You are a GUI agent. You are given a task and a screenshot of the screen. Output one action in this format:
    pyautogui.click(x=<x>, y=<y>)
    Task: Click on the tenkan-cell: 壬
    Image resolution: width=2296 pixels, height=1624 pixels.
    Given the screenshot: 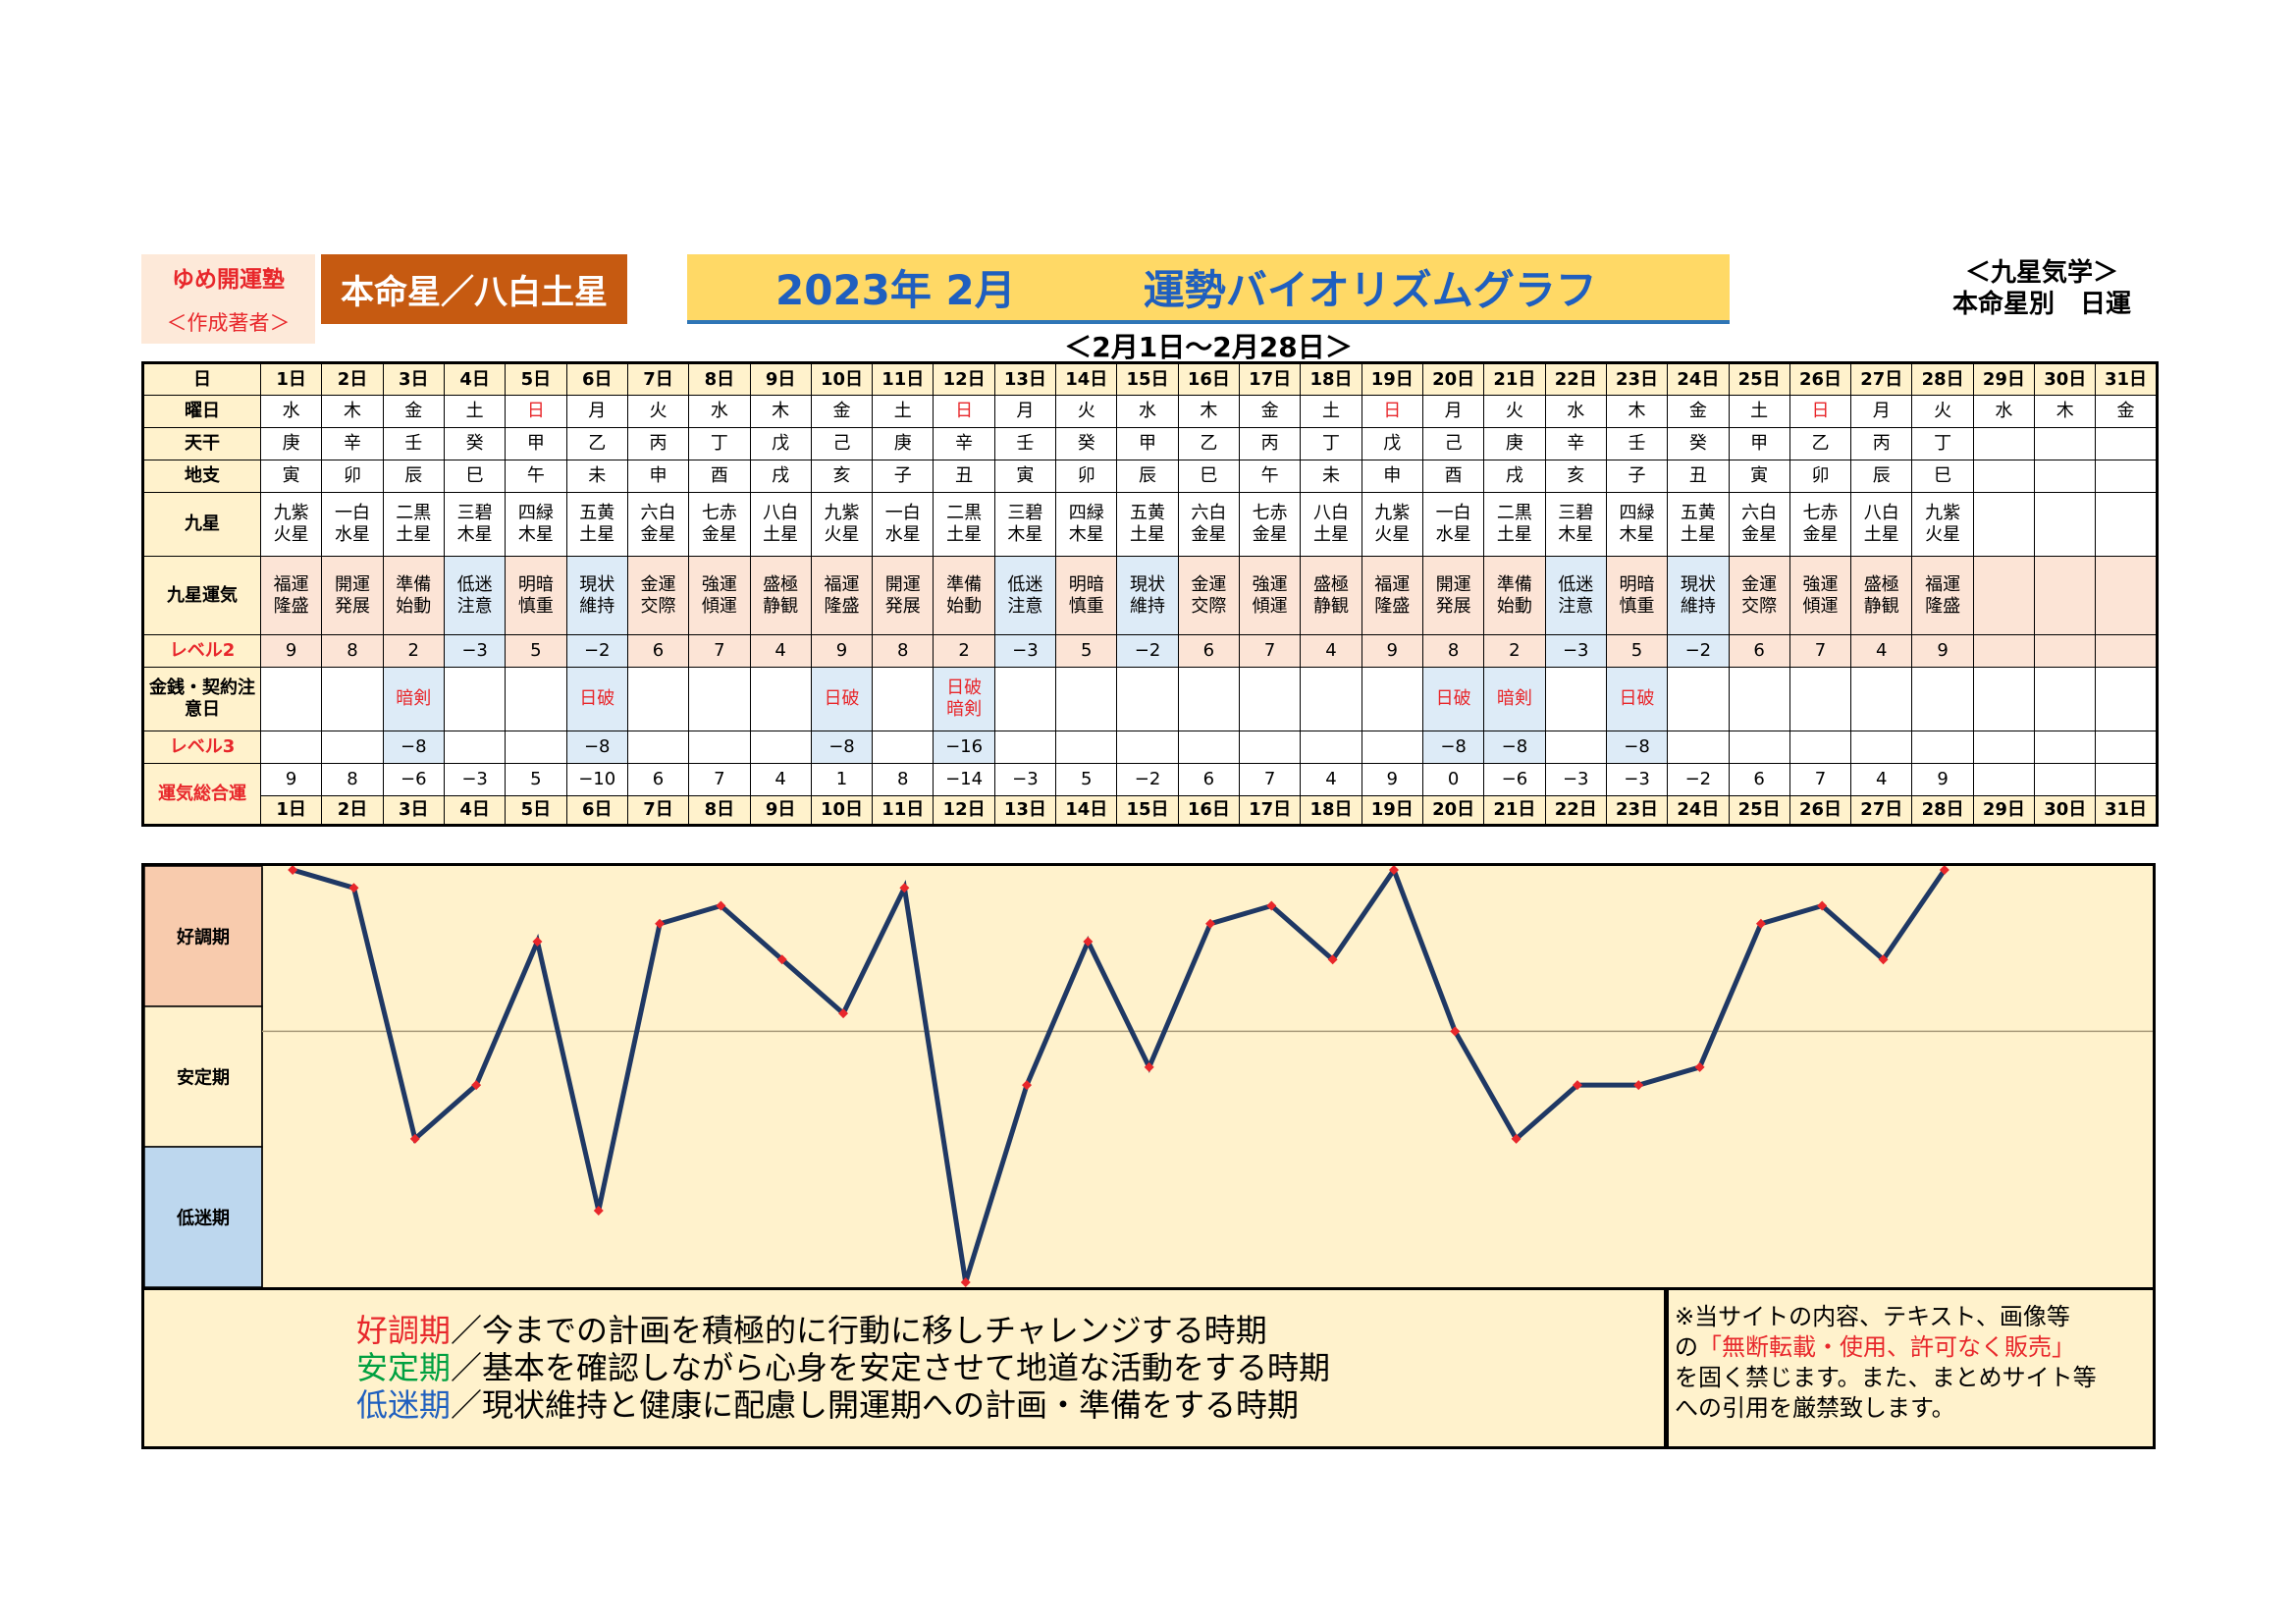 What is the action you would take?
    pyautogui.click(x=413, y=443)
    